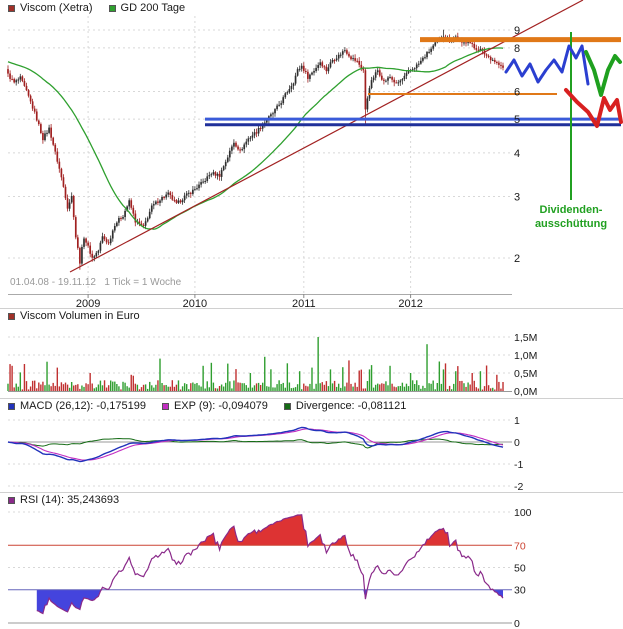 The image size is (623, 629). What do you see at coordinates (547, 65) in the screenshot?
I see `blue-zigzag` at bounding box center [547, 65].